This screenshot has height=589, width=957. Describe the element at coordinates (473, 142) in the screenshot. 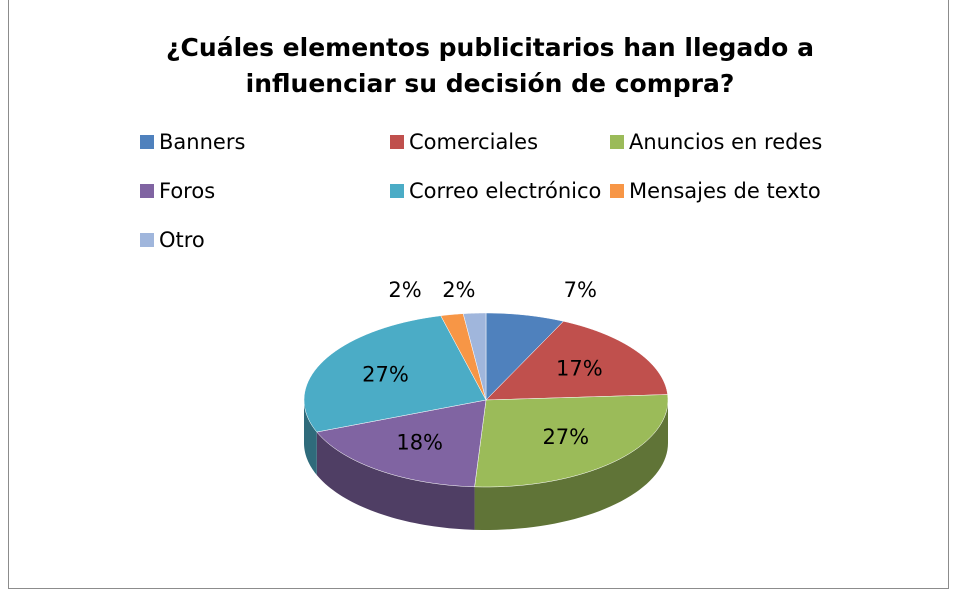

I see `legend-label: Comerciales` at that location.